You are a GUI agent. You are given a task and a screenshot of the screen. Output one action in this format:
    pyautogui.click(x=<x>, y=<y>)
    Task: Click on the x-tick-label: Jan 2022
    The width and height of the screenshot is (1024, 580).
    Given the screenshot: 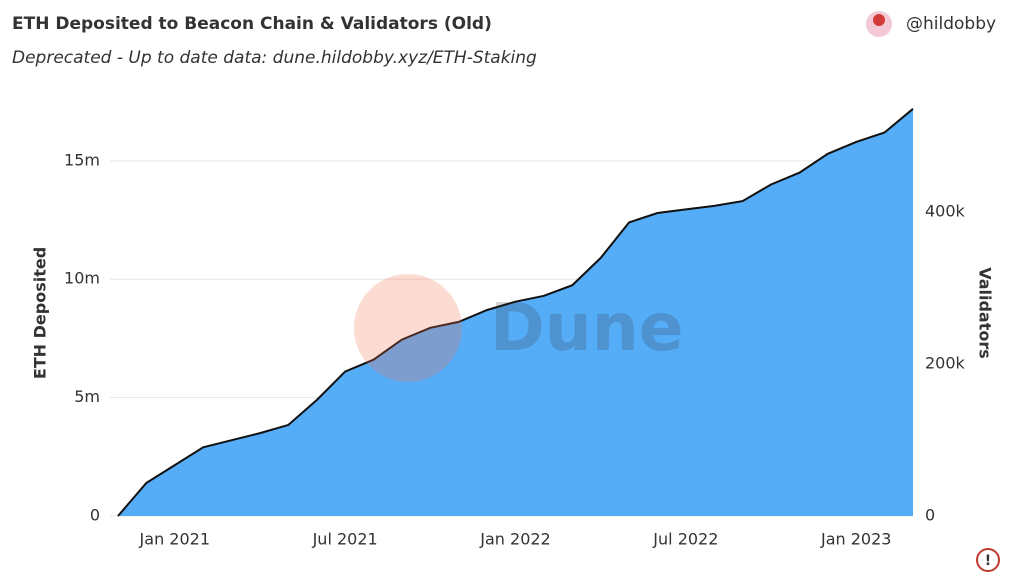 What is the action you would take?
    pyautogui.click(x=514, y=539)
    